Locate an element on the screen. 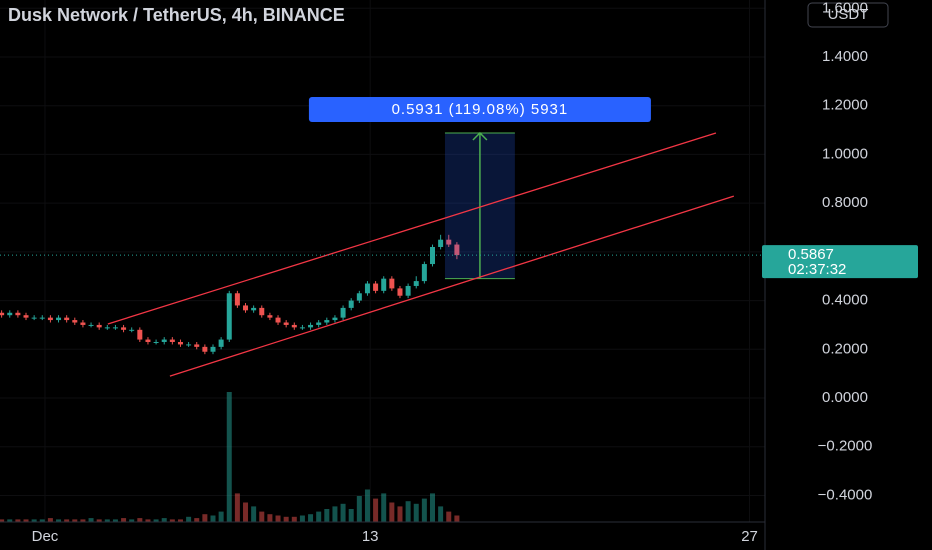  measure-label-box is located at coordinates (479, 109).